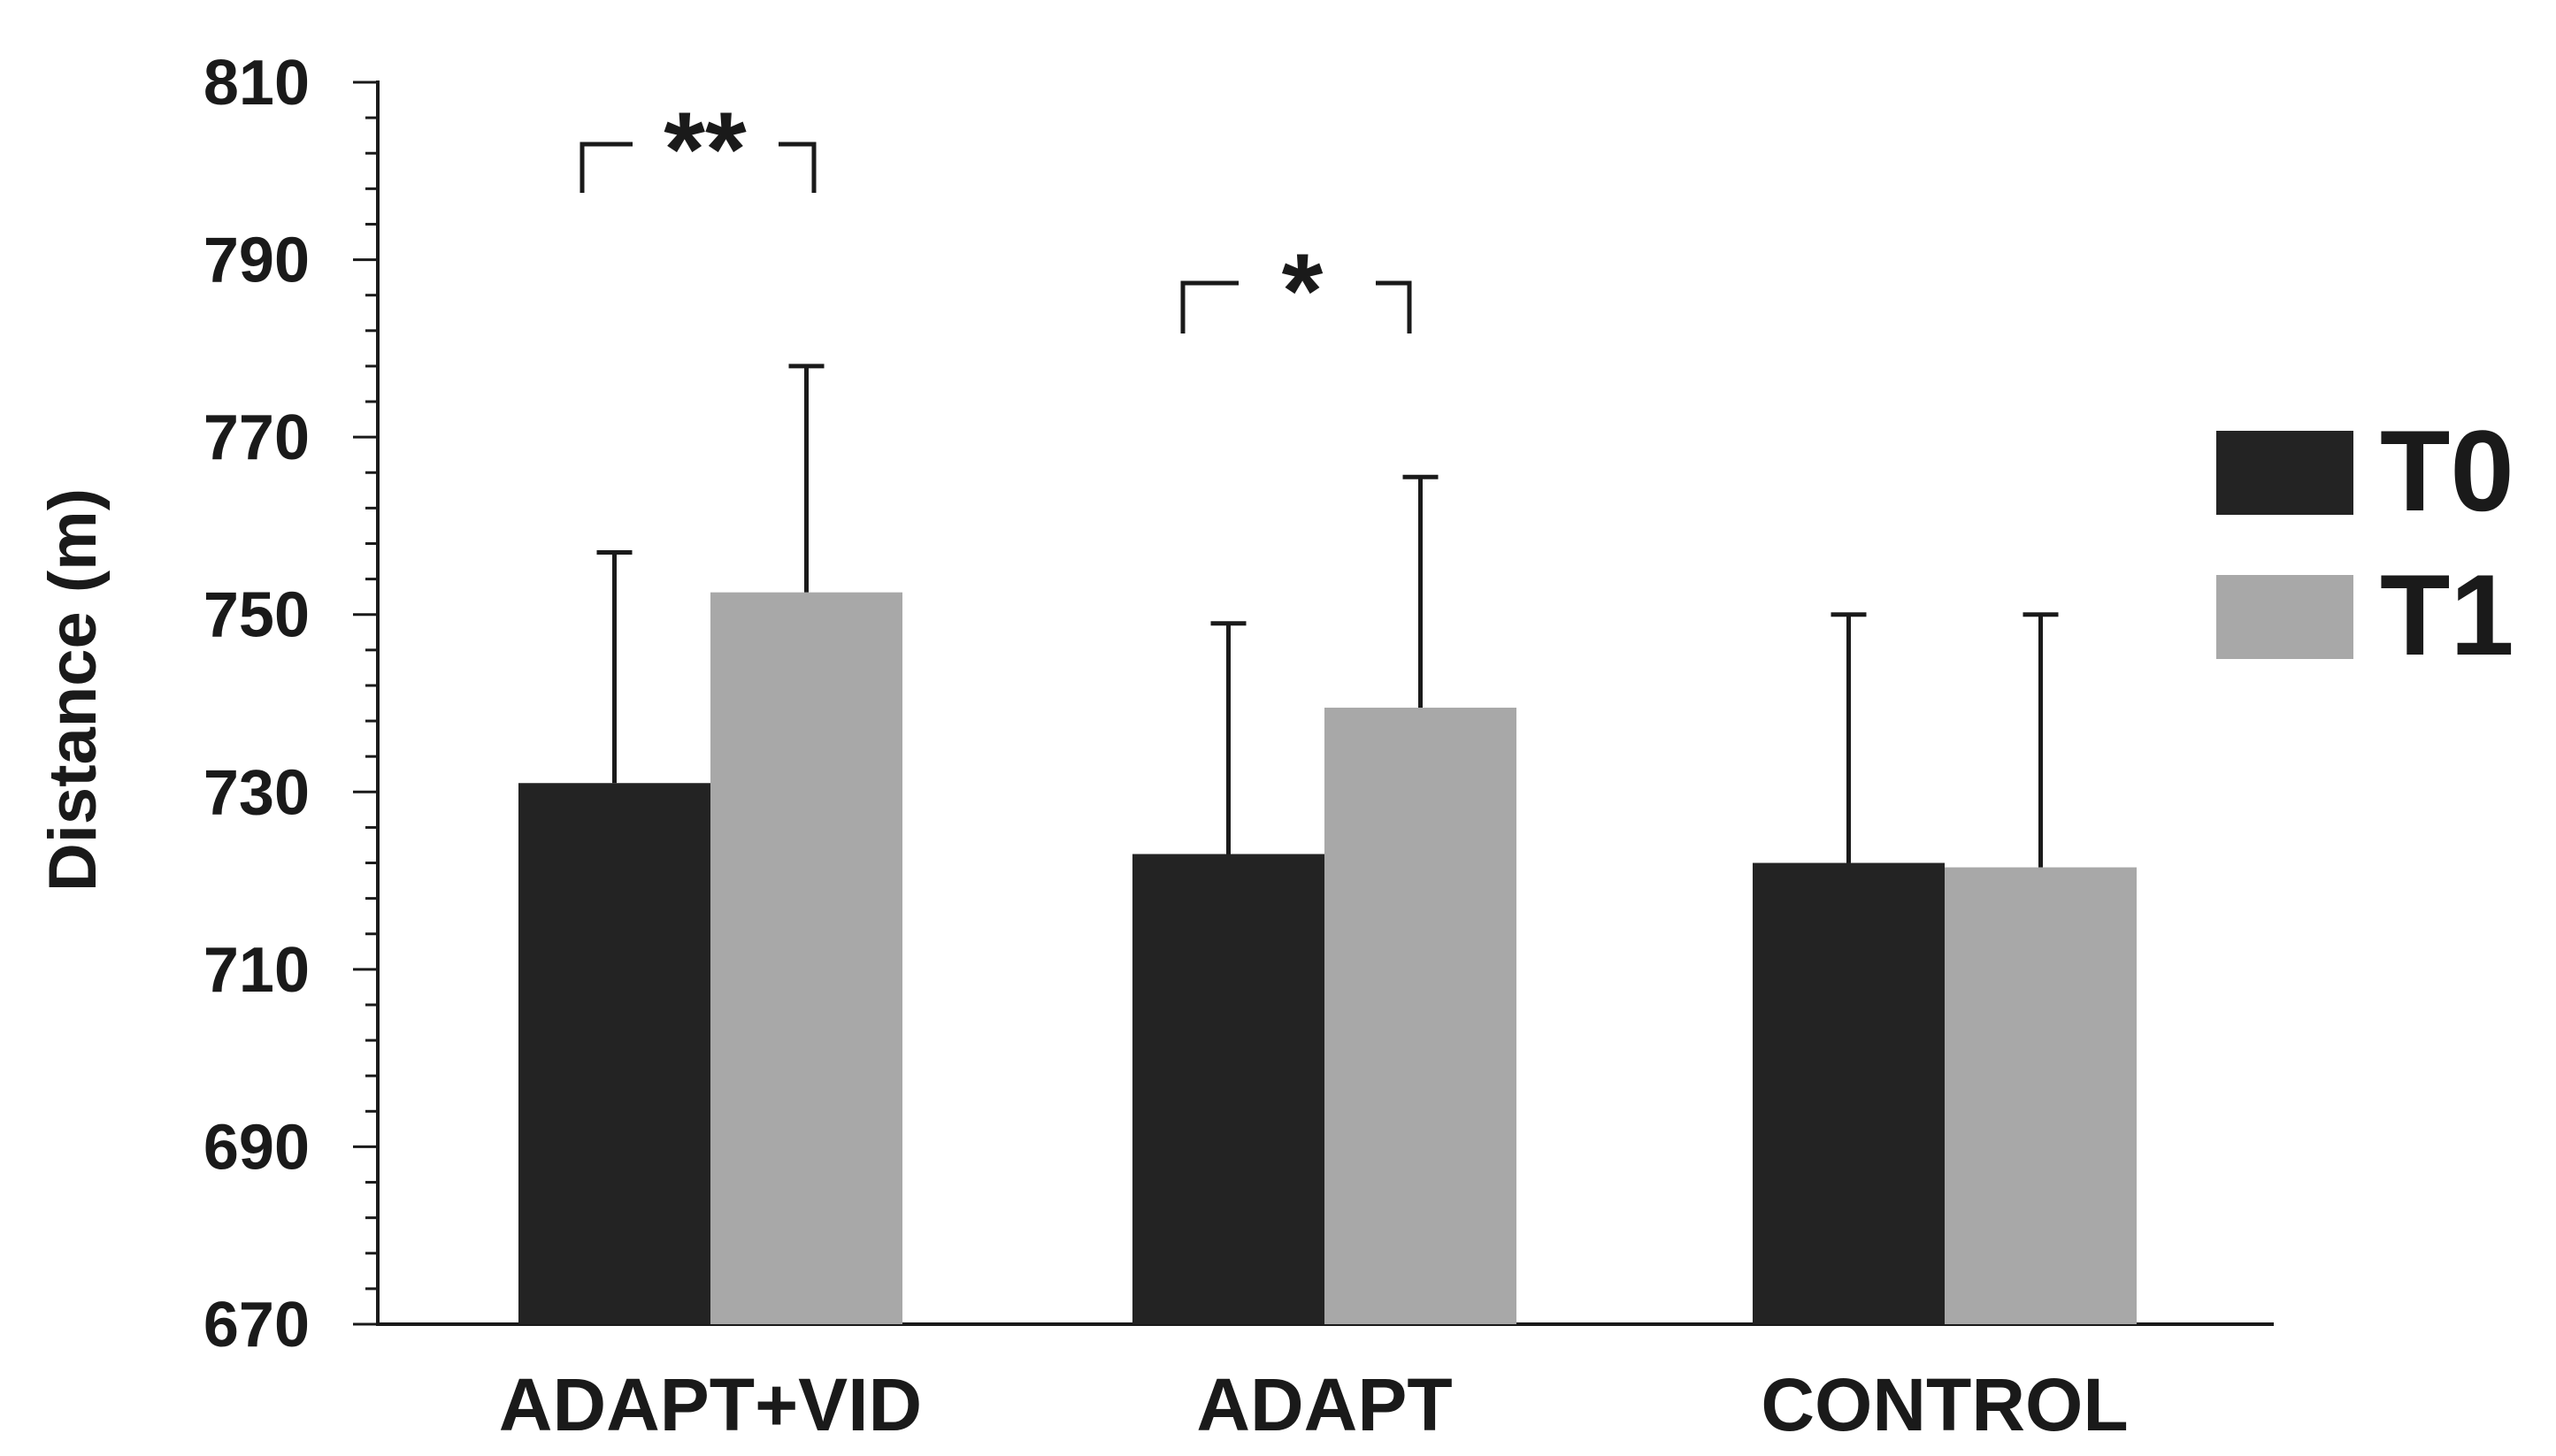  What do you see at coordinates (2447, 614) in the screenshot?
I see `legend-label-t1: T1` at bounding box center [2447, 614].